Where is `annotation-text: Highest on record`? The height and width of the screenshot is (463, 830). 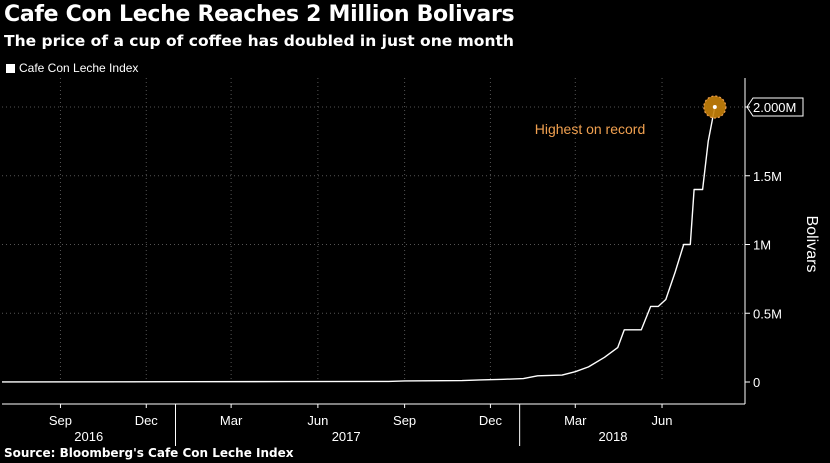
annotation-text: Highest on record is located at coordinates (590, 129).